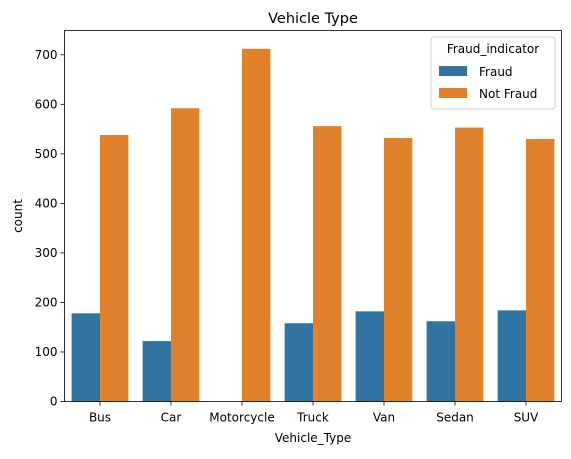  I want to click on y-tick-label-500: 500, so click(46, 154).